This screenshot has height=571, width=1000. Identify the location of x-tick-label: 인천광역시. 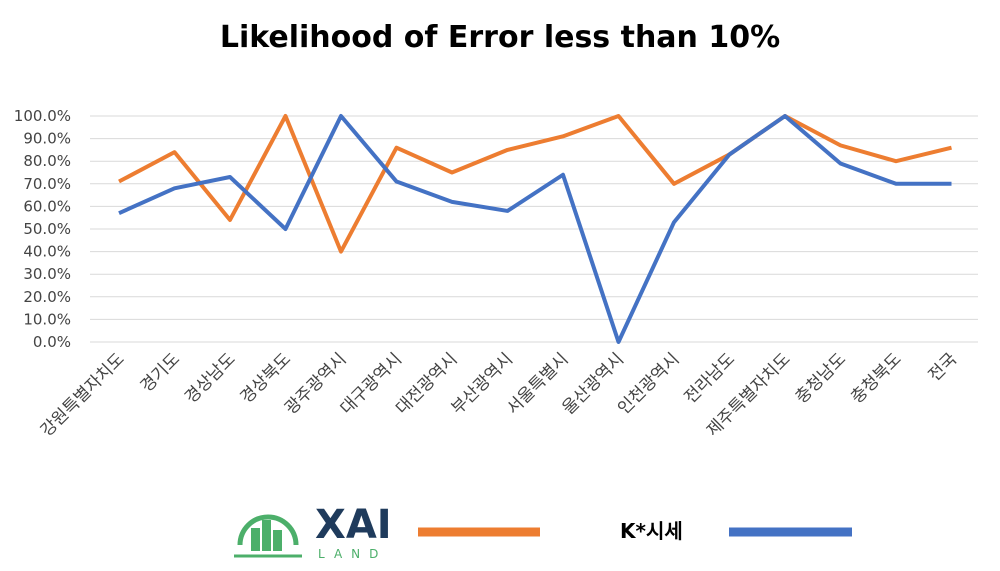
(648, 383).